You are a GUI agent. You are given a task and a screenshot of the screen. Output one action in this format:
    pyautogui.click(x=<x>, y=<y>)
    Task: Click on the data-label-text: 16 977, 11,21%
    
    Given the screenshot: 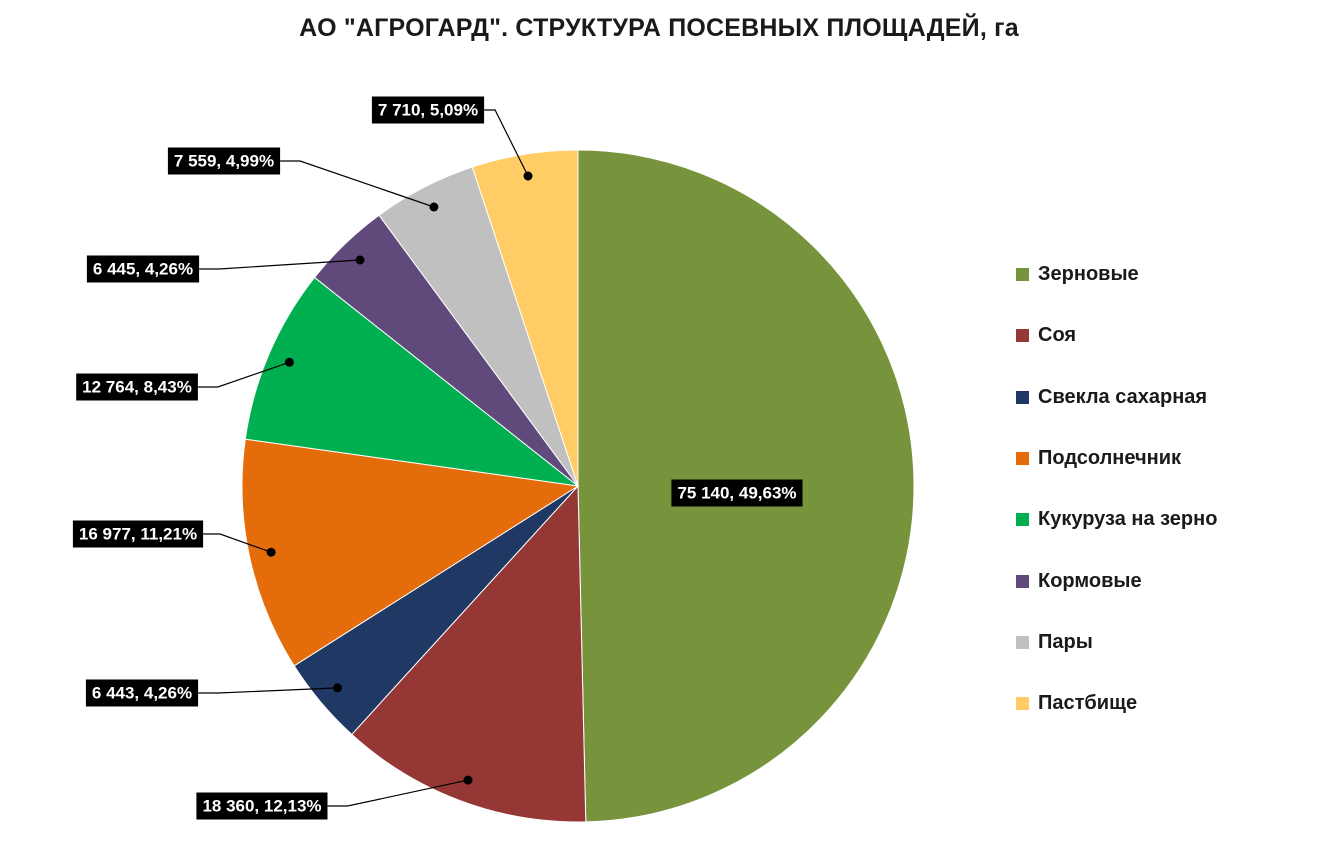 What is the action you would take?
    pyautogui.click(x=138, y=534)
    